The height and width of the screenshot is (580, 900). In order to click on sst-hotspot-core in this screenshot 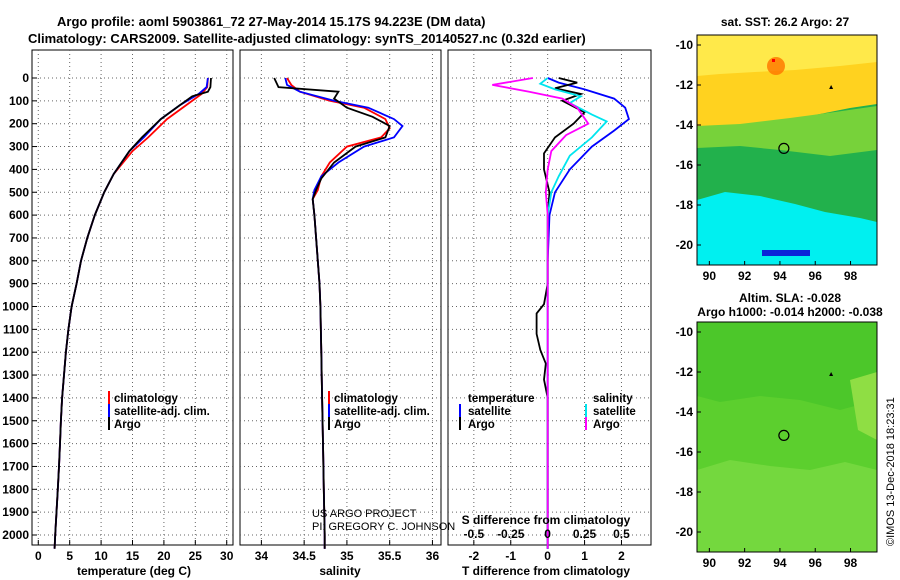, I will do `click(773, 60)`.